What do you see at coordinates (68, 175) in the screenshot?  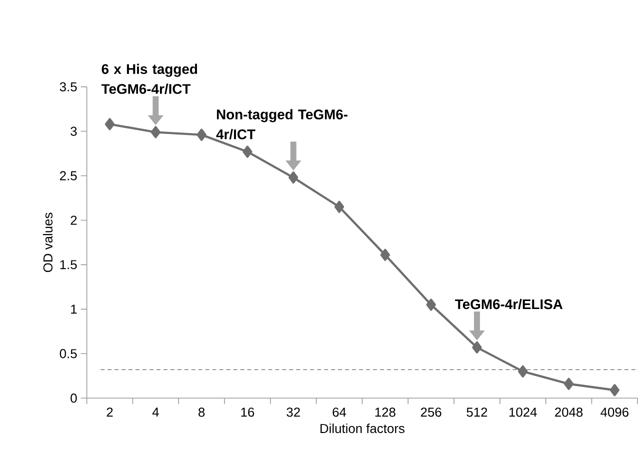 I see `y-tick-label: 2.5` at bounding box center [68, 175].